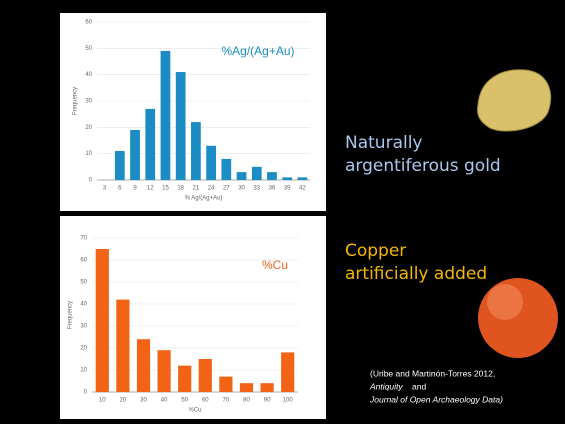 The width and height of the screenshot is (565, 424). Describe the element at coordinates (386, 386) in the screenshot. I see `citation: Antiquity` at that location.